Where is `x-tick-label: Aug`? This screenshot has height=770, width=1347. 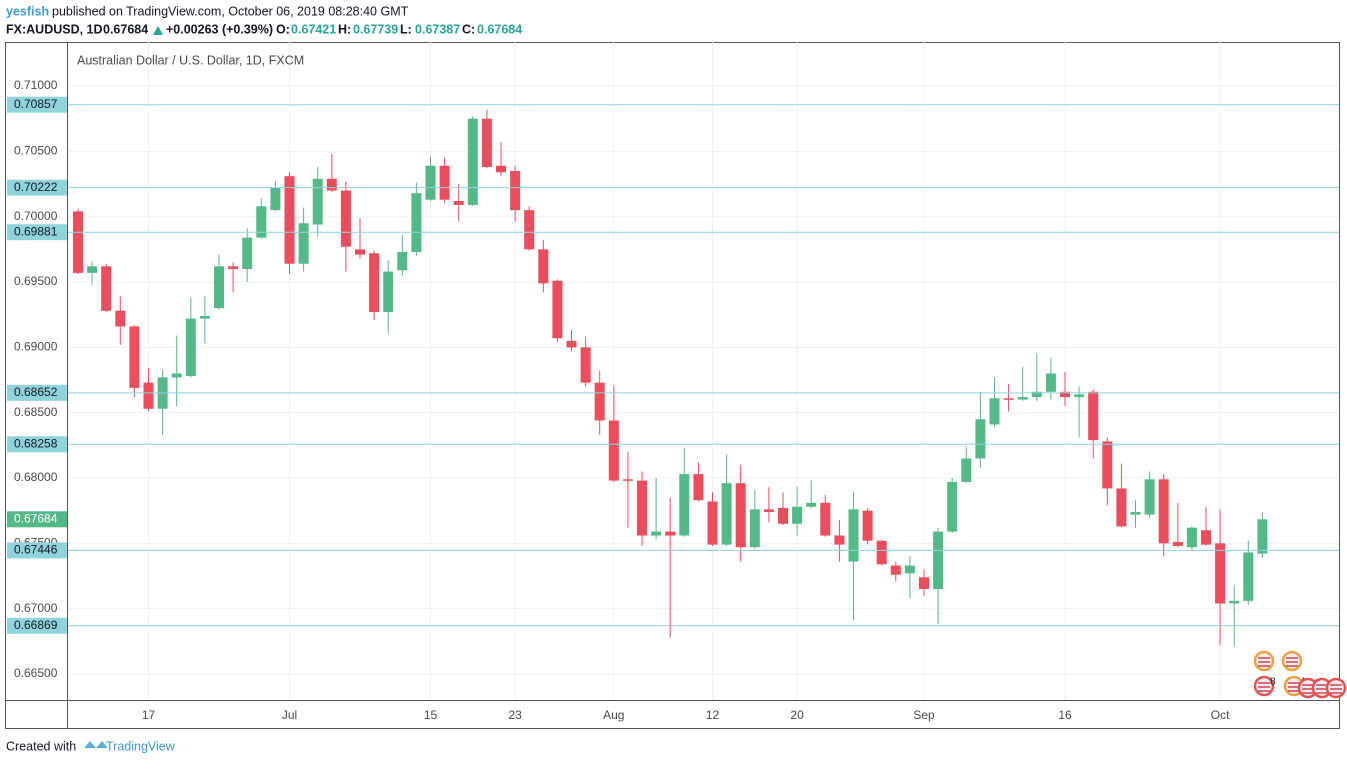
x-tick-label: Aug is located at coordinates (613, 715).